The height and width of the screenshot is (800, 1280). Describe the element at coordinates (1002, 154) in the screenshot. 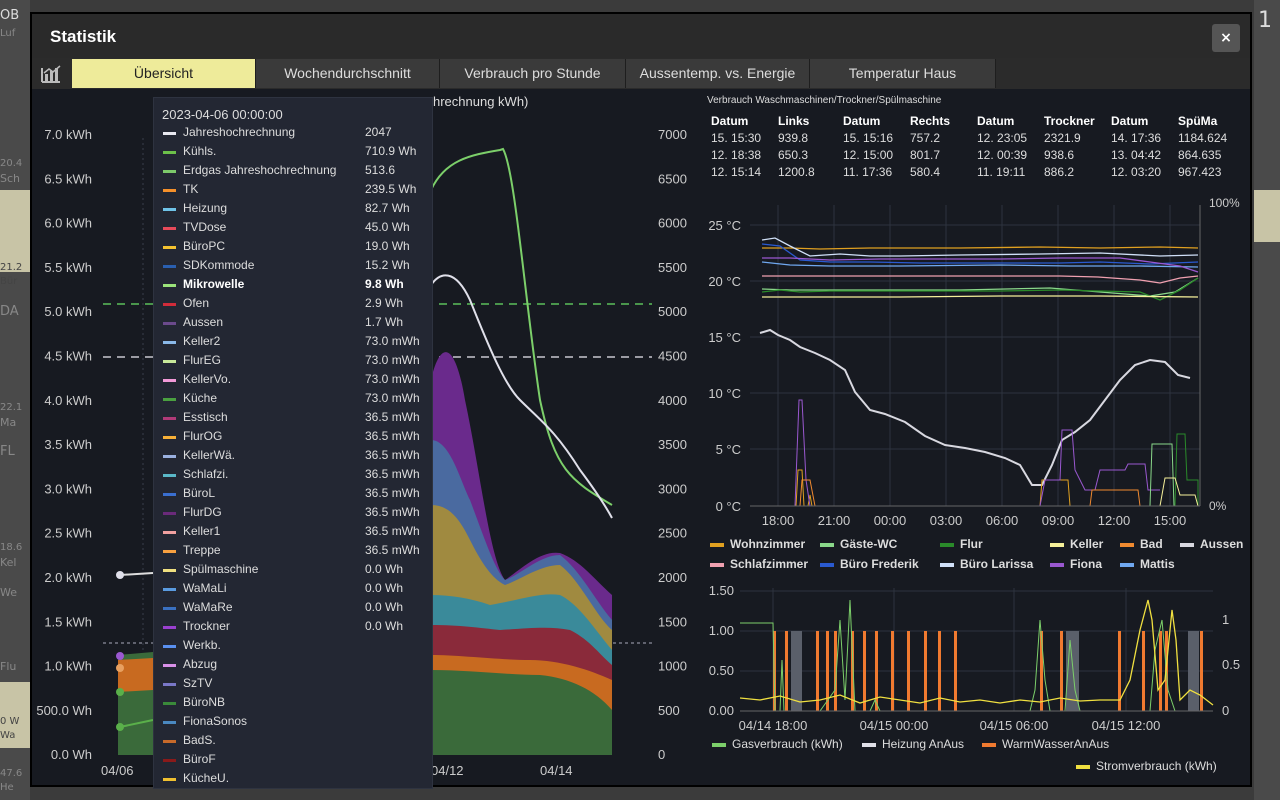

I see `table-cell: 12. 00:39` at that location.